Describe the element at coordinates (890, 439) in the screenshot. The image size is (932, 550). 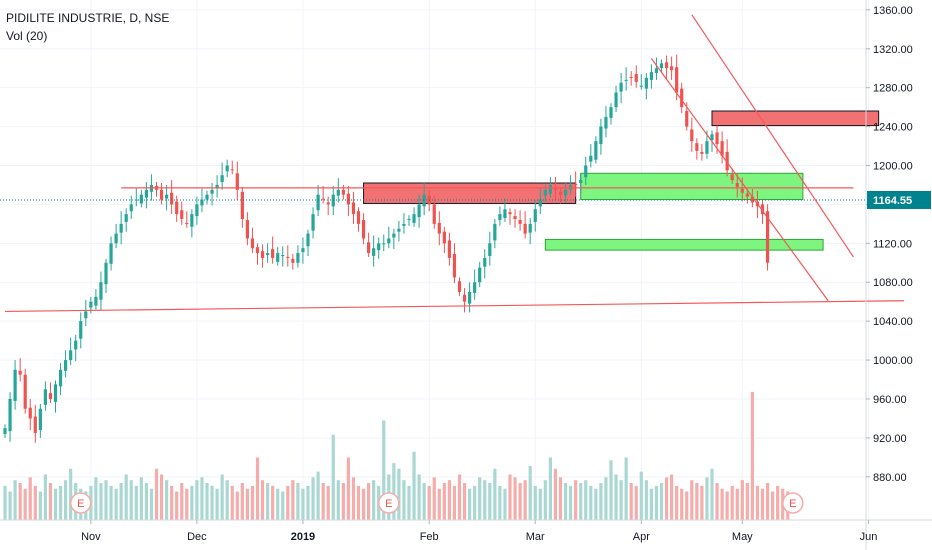
I see `price-tick-label: 920.00` at that location.